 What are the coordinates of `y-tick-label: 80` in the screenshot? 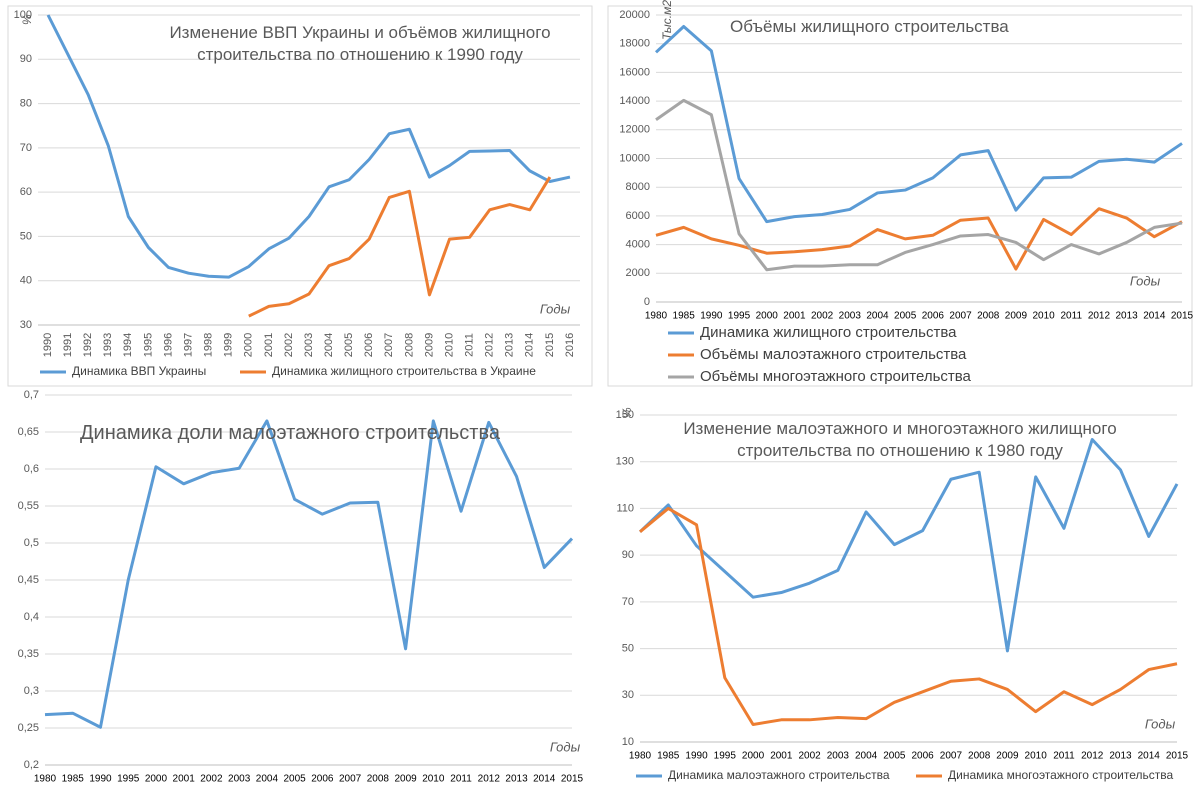 It's located at (26, 103).